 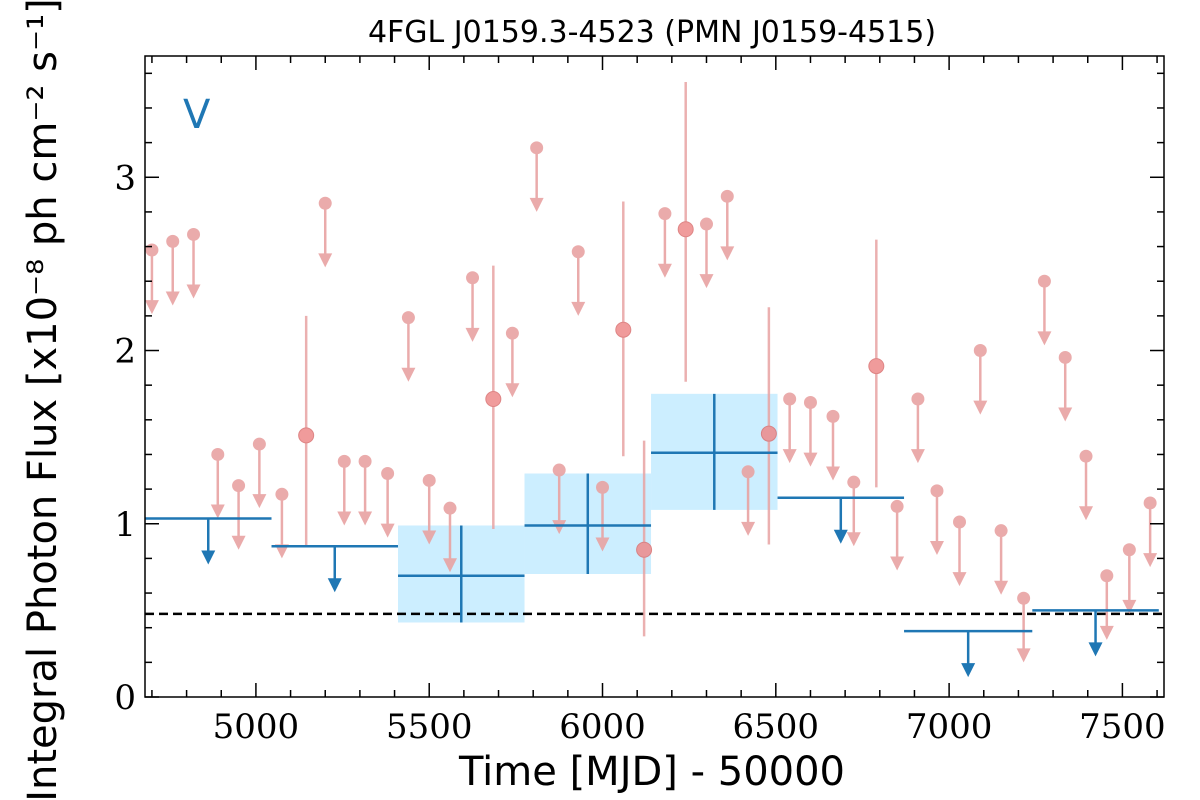 I want to click on y-tick-label: 2, so click(x=125, y=352).